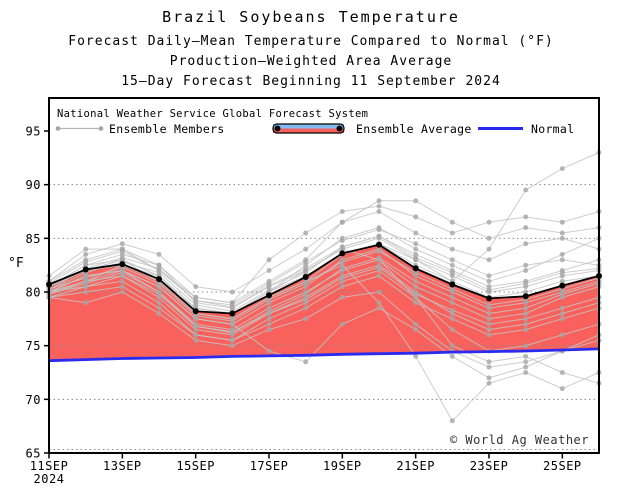 This screenshot has width=623, height=487. What do you see at coordinates (33, 293) in the screenshot?
I see `y-tick-label: 80` at bounding box center [33, 293].